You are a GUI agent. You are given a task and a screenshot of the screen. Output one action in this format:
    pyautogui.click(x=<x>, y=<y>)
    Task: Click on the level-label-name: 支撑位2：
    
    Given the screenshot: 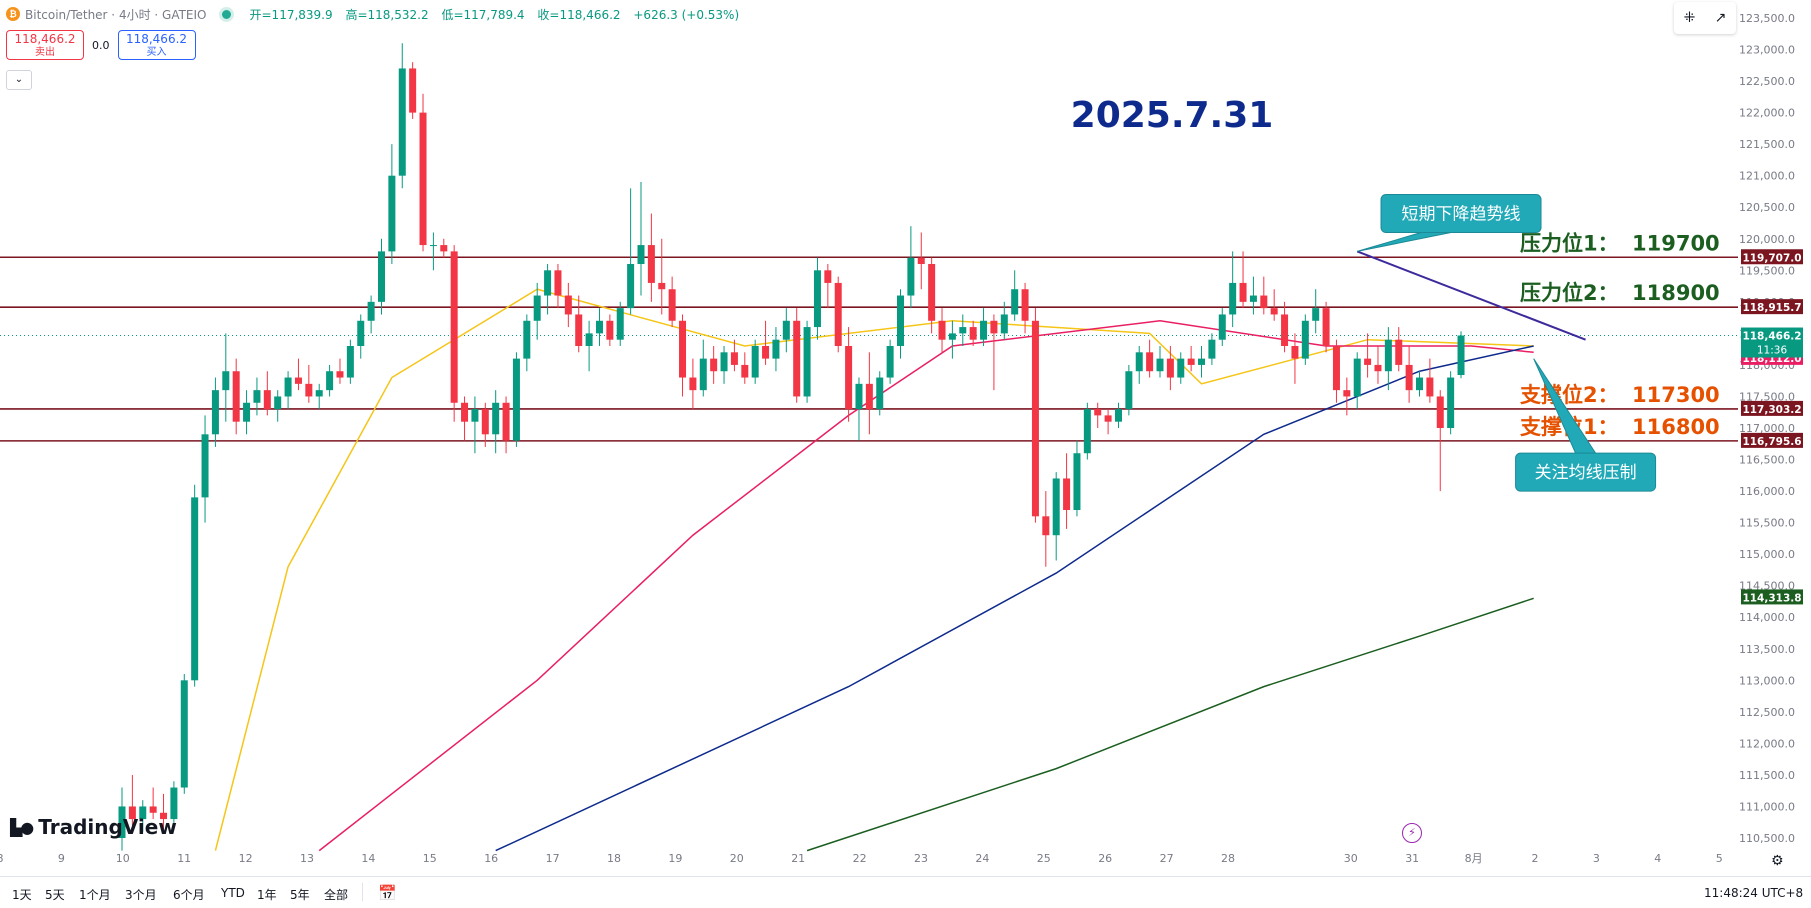 What is the action you would take?
    pyautogui.click(x=1569, y=395)
    